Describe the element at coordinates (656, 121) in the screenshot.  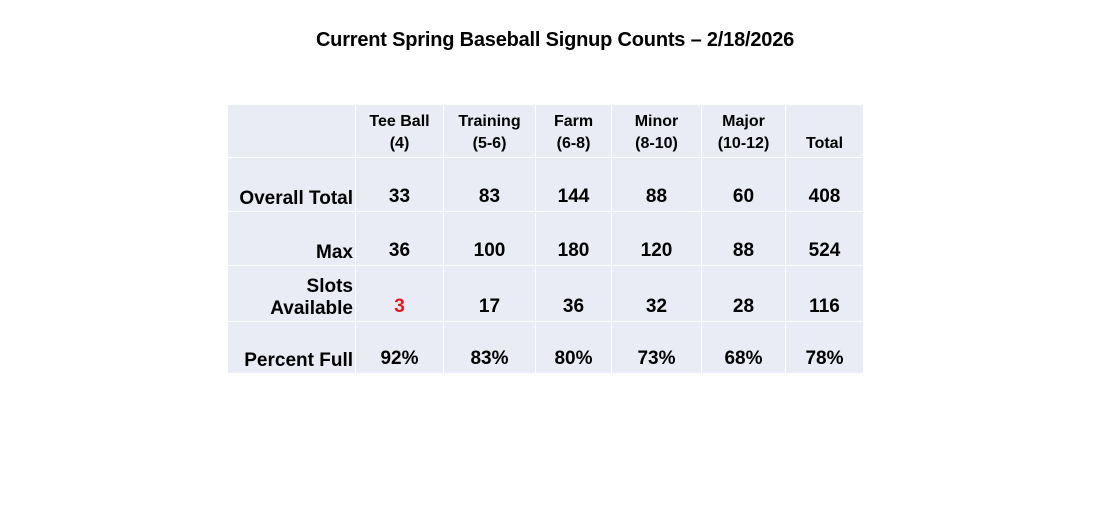
I see `column-header-name: Minor` at that location.